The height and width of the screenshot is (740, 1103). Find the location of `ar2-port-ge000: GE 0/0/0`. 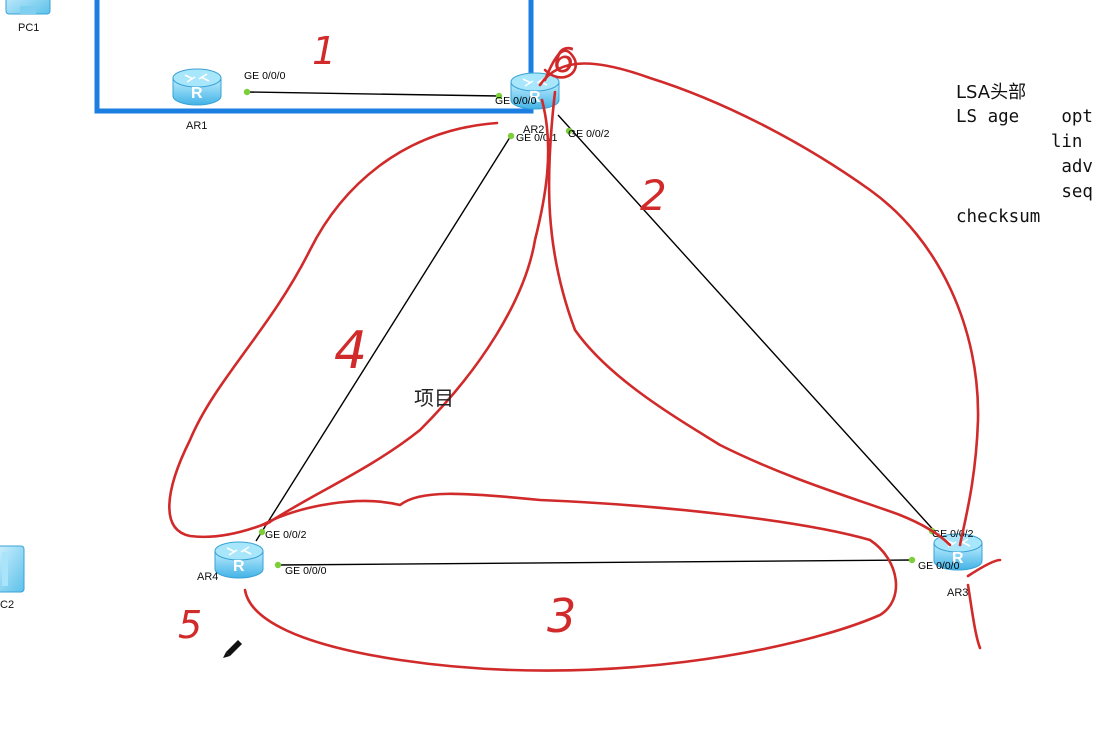

ar2-port-ge000: GE 0/0/0 is located at coordinates (516, 101).